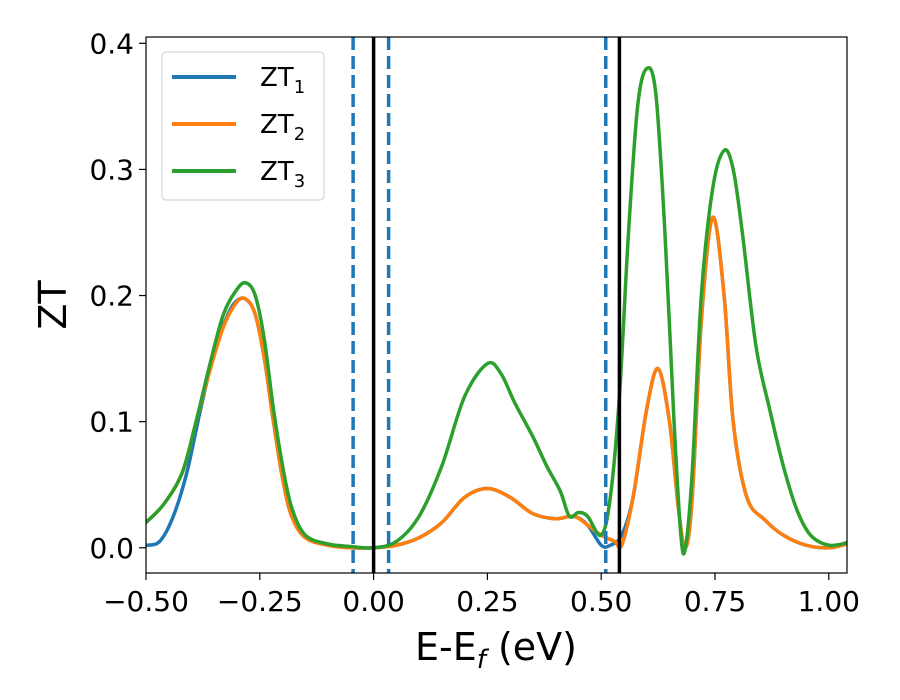 Image resolution: width=900 pixels, height=700 pixels. What do you see at coordinates (715, 601) in the screenshot?
I see `x-tick-label: 0.75` at bounding box center [715, 601].